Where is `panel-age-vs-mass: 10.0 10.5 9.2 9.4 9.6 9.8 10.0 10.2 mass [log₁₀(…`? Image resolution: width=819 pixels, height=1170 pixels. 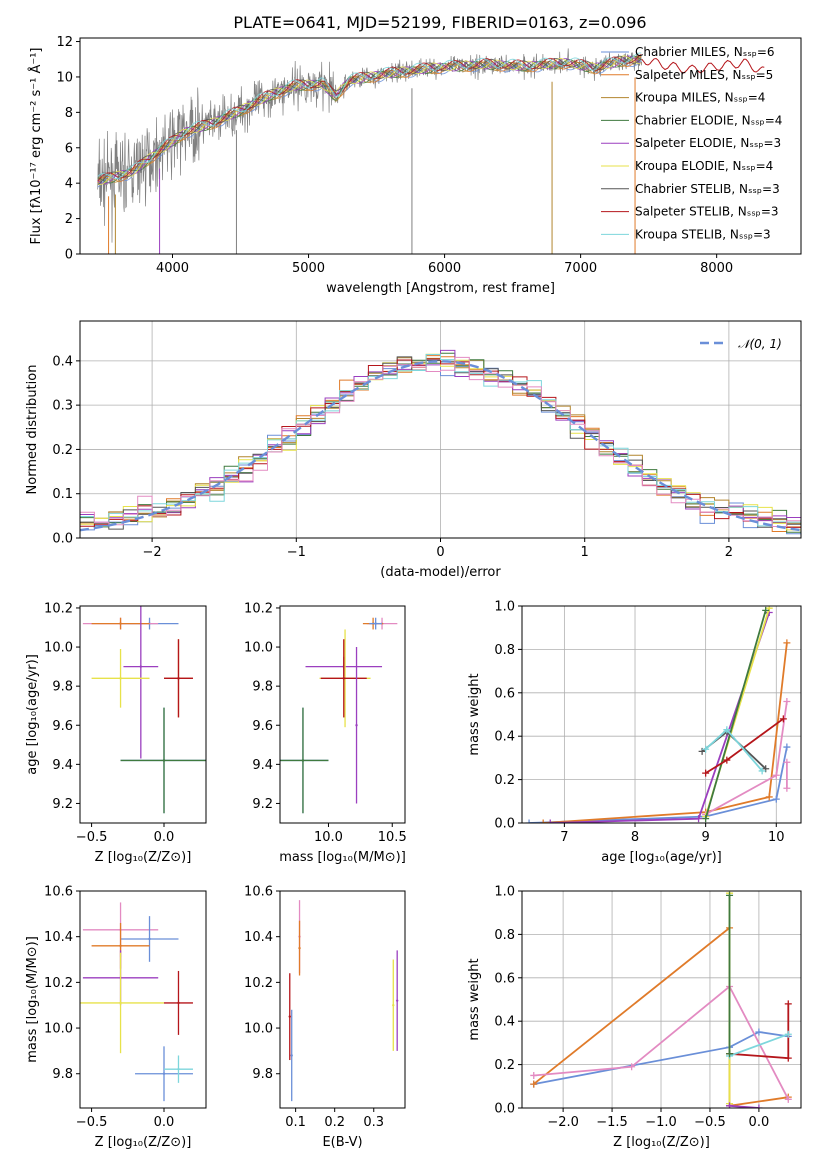
panel-age-vs-mass: 10.0 10.5 9.2 9.4 9.6 9.8 10.0 10.2 mass [log₁₀(… is located at coordinates (325, 733).